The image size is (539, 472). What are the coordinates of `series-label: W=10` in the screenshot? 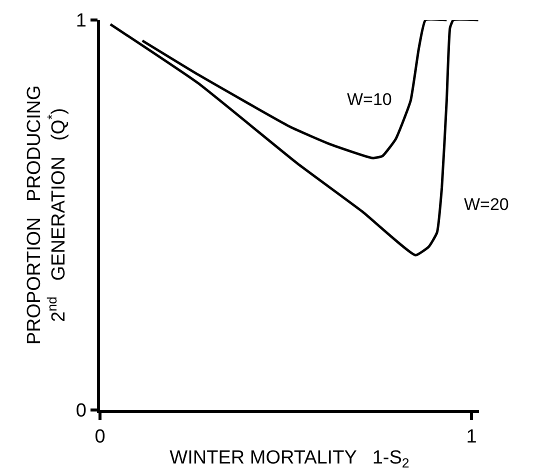 It's located at (369, 99).